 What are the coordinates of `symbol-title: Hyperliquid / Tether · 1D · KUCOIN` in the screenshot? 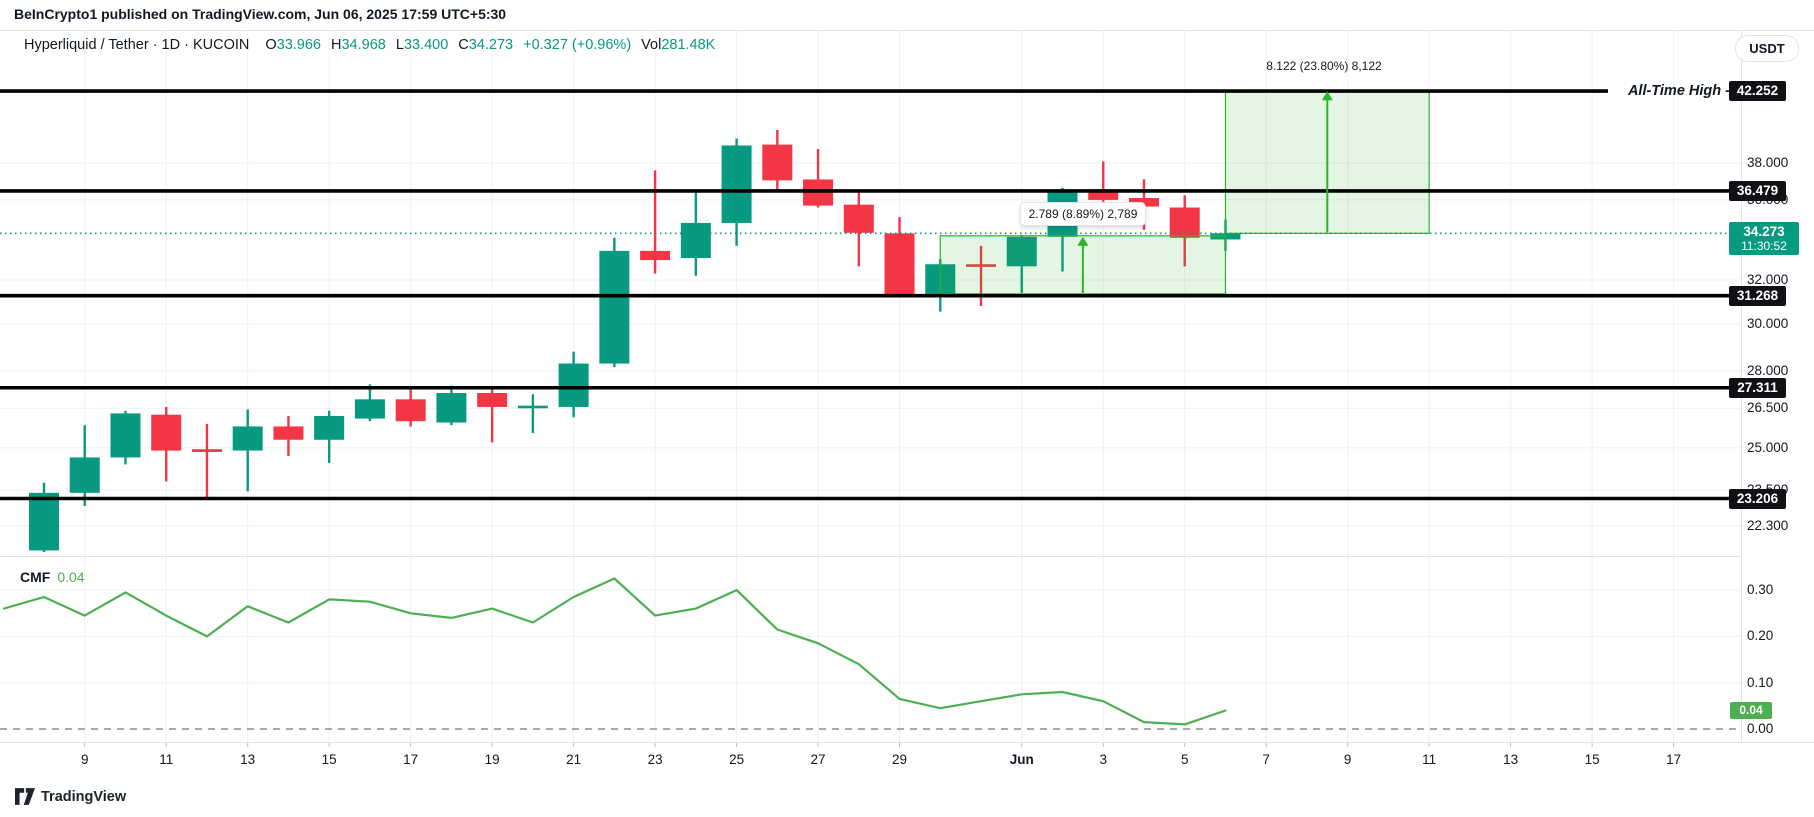 It's located at (137, 45).